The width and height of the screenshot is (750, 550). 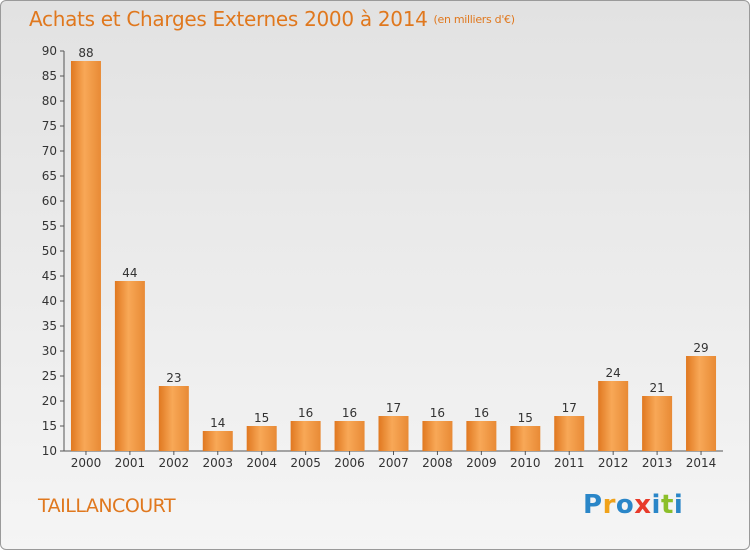 I want to click on bar-2009, so click(x=481, y=436).